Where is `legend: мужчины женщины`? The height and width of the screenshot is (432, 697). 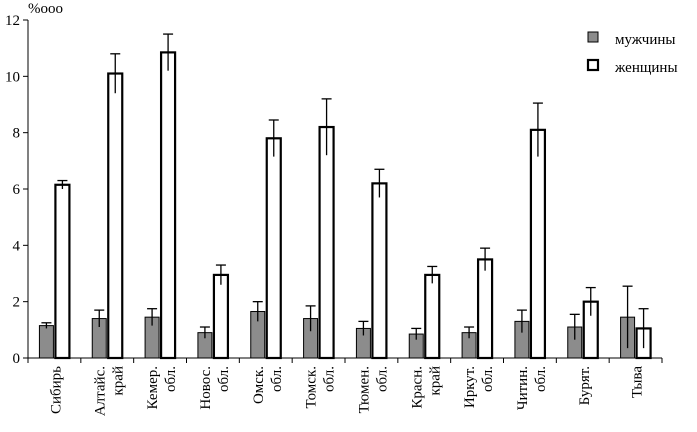 legend: мужчины женщины is located at coordinates (632, 53).